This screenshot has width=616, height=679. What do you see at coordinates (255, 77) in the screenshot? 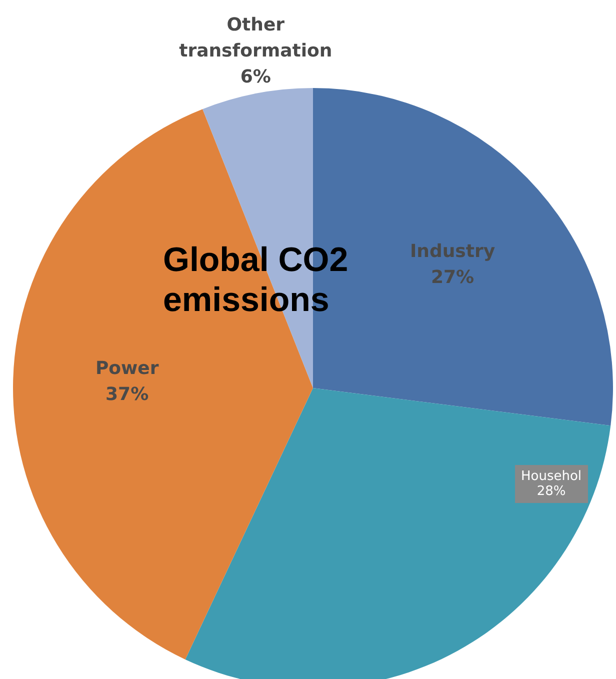
I see `data-label: 6%` at bounding box center [255, 77].